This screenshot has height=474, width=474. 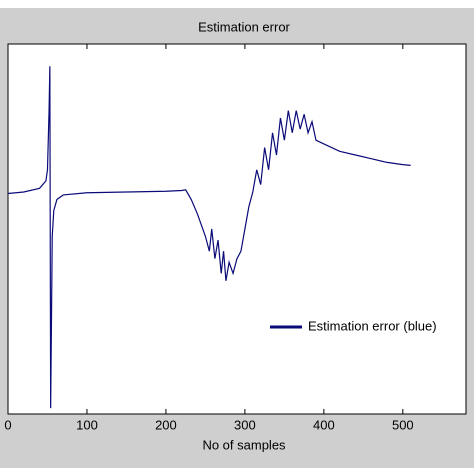 I want to click on chart-title: Estimation error, so click(x=244, y=26).